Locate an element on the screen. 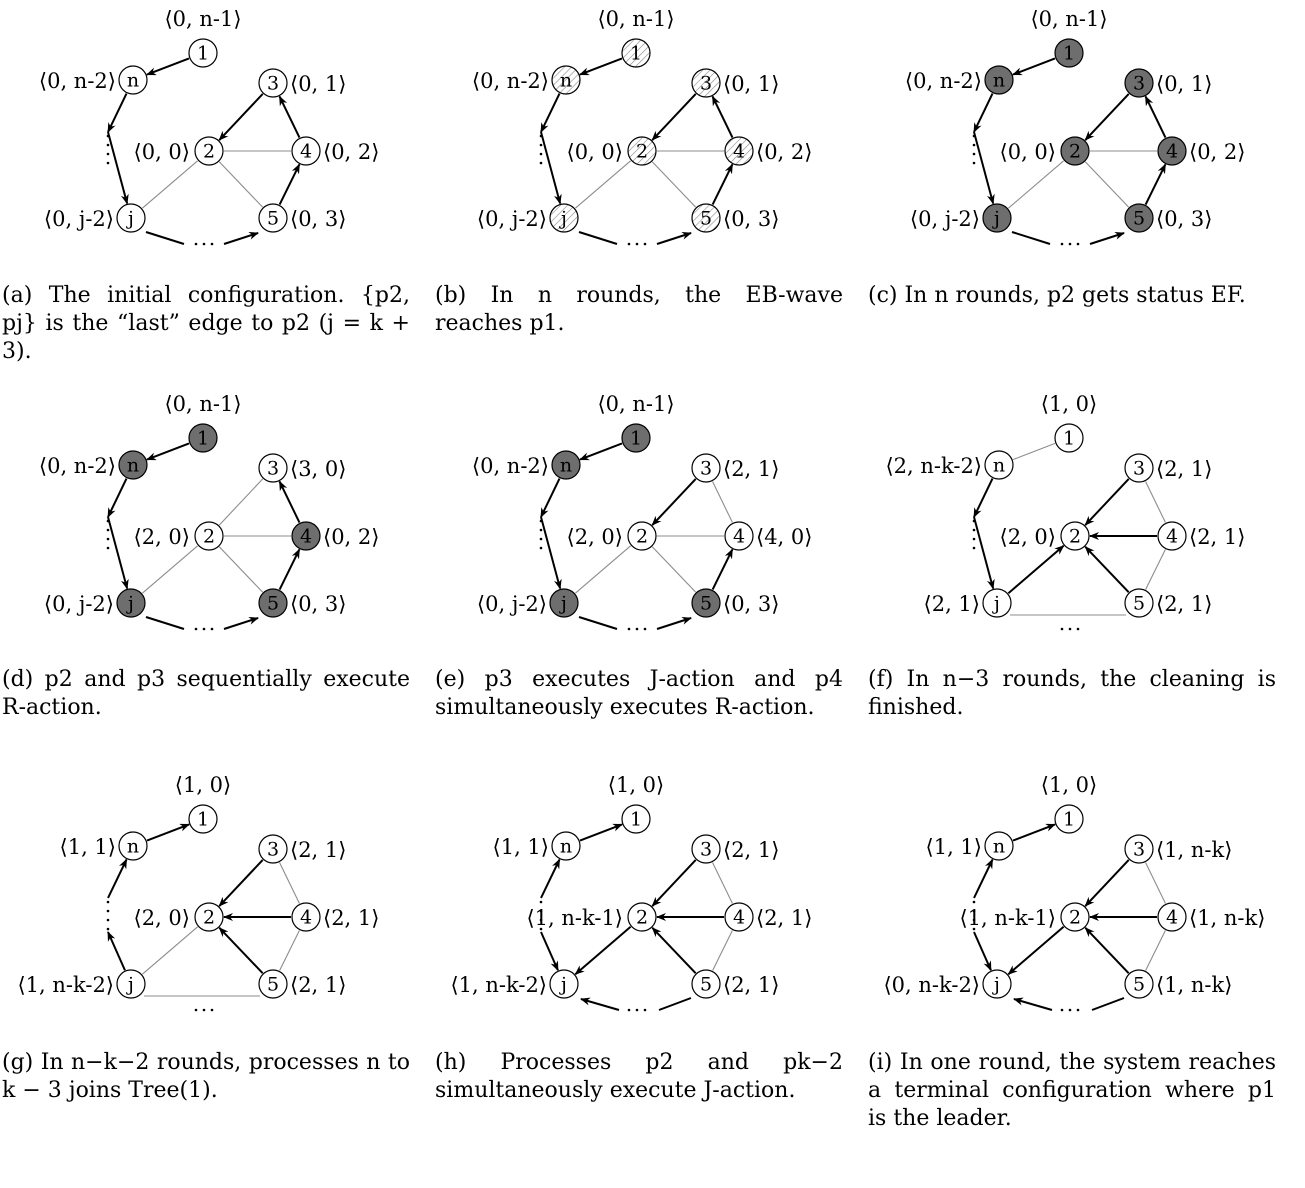  arrow-1-n is located at coordinates (1034, 66).